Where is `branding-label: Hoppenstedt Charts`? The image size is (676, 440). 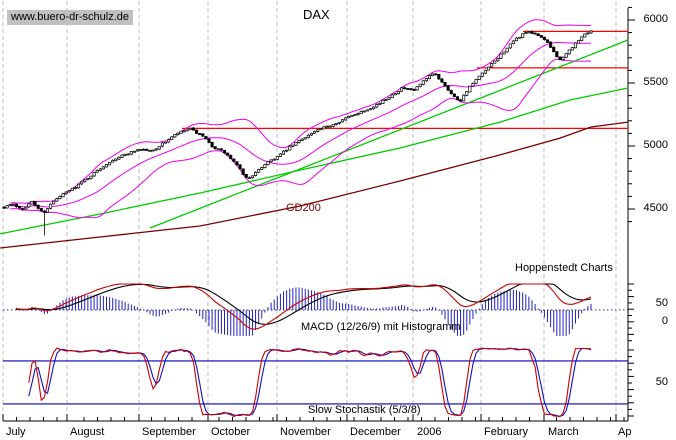 branding-label: Hoppenstedt Charts is located at coordinates (564, 268).